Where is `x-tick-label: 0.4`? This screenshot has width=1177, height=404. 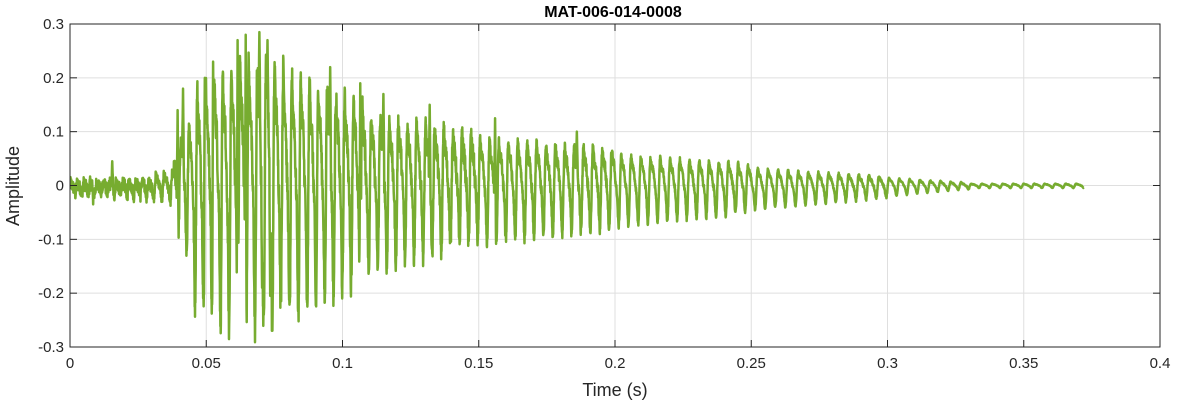 x-tick-label: 0.4 is located at coordinates (1160, 363).